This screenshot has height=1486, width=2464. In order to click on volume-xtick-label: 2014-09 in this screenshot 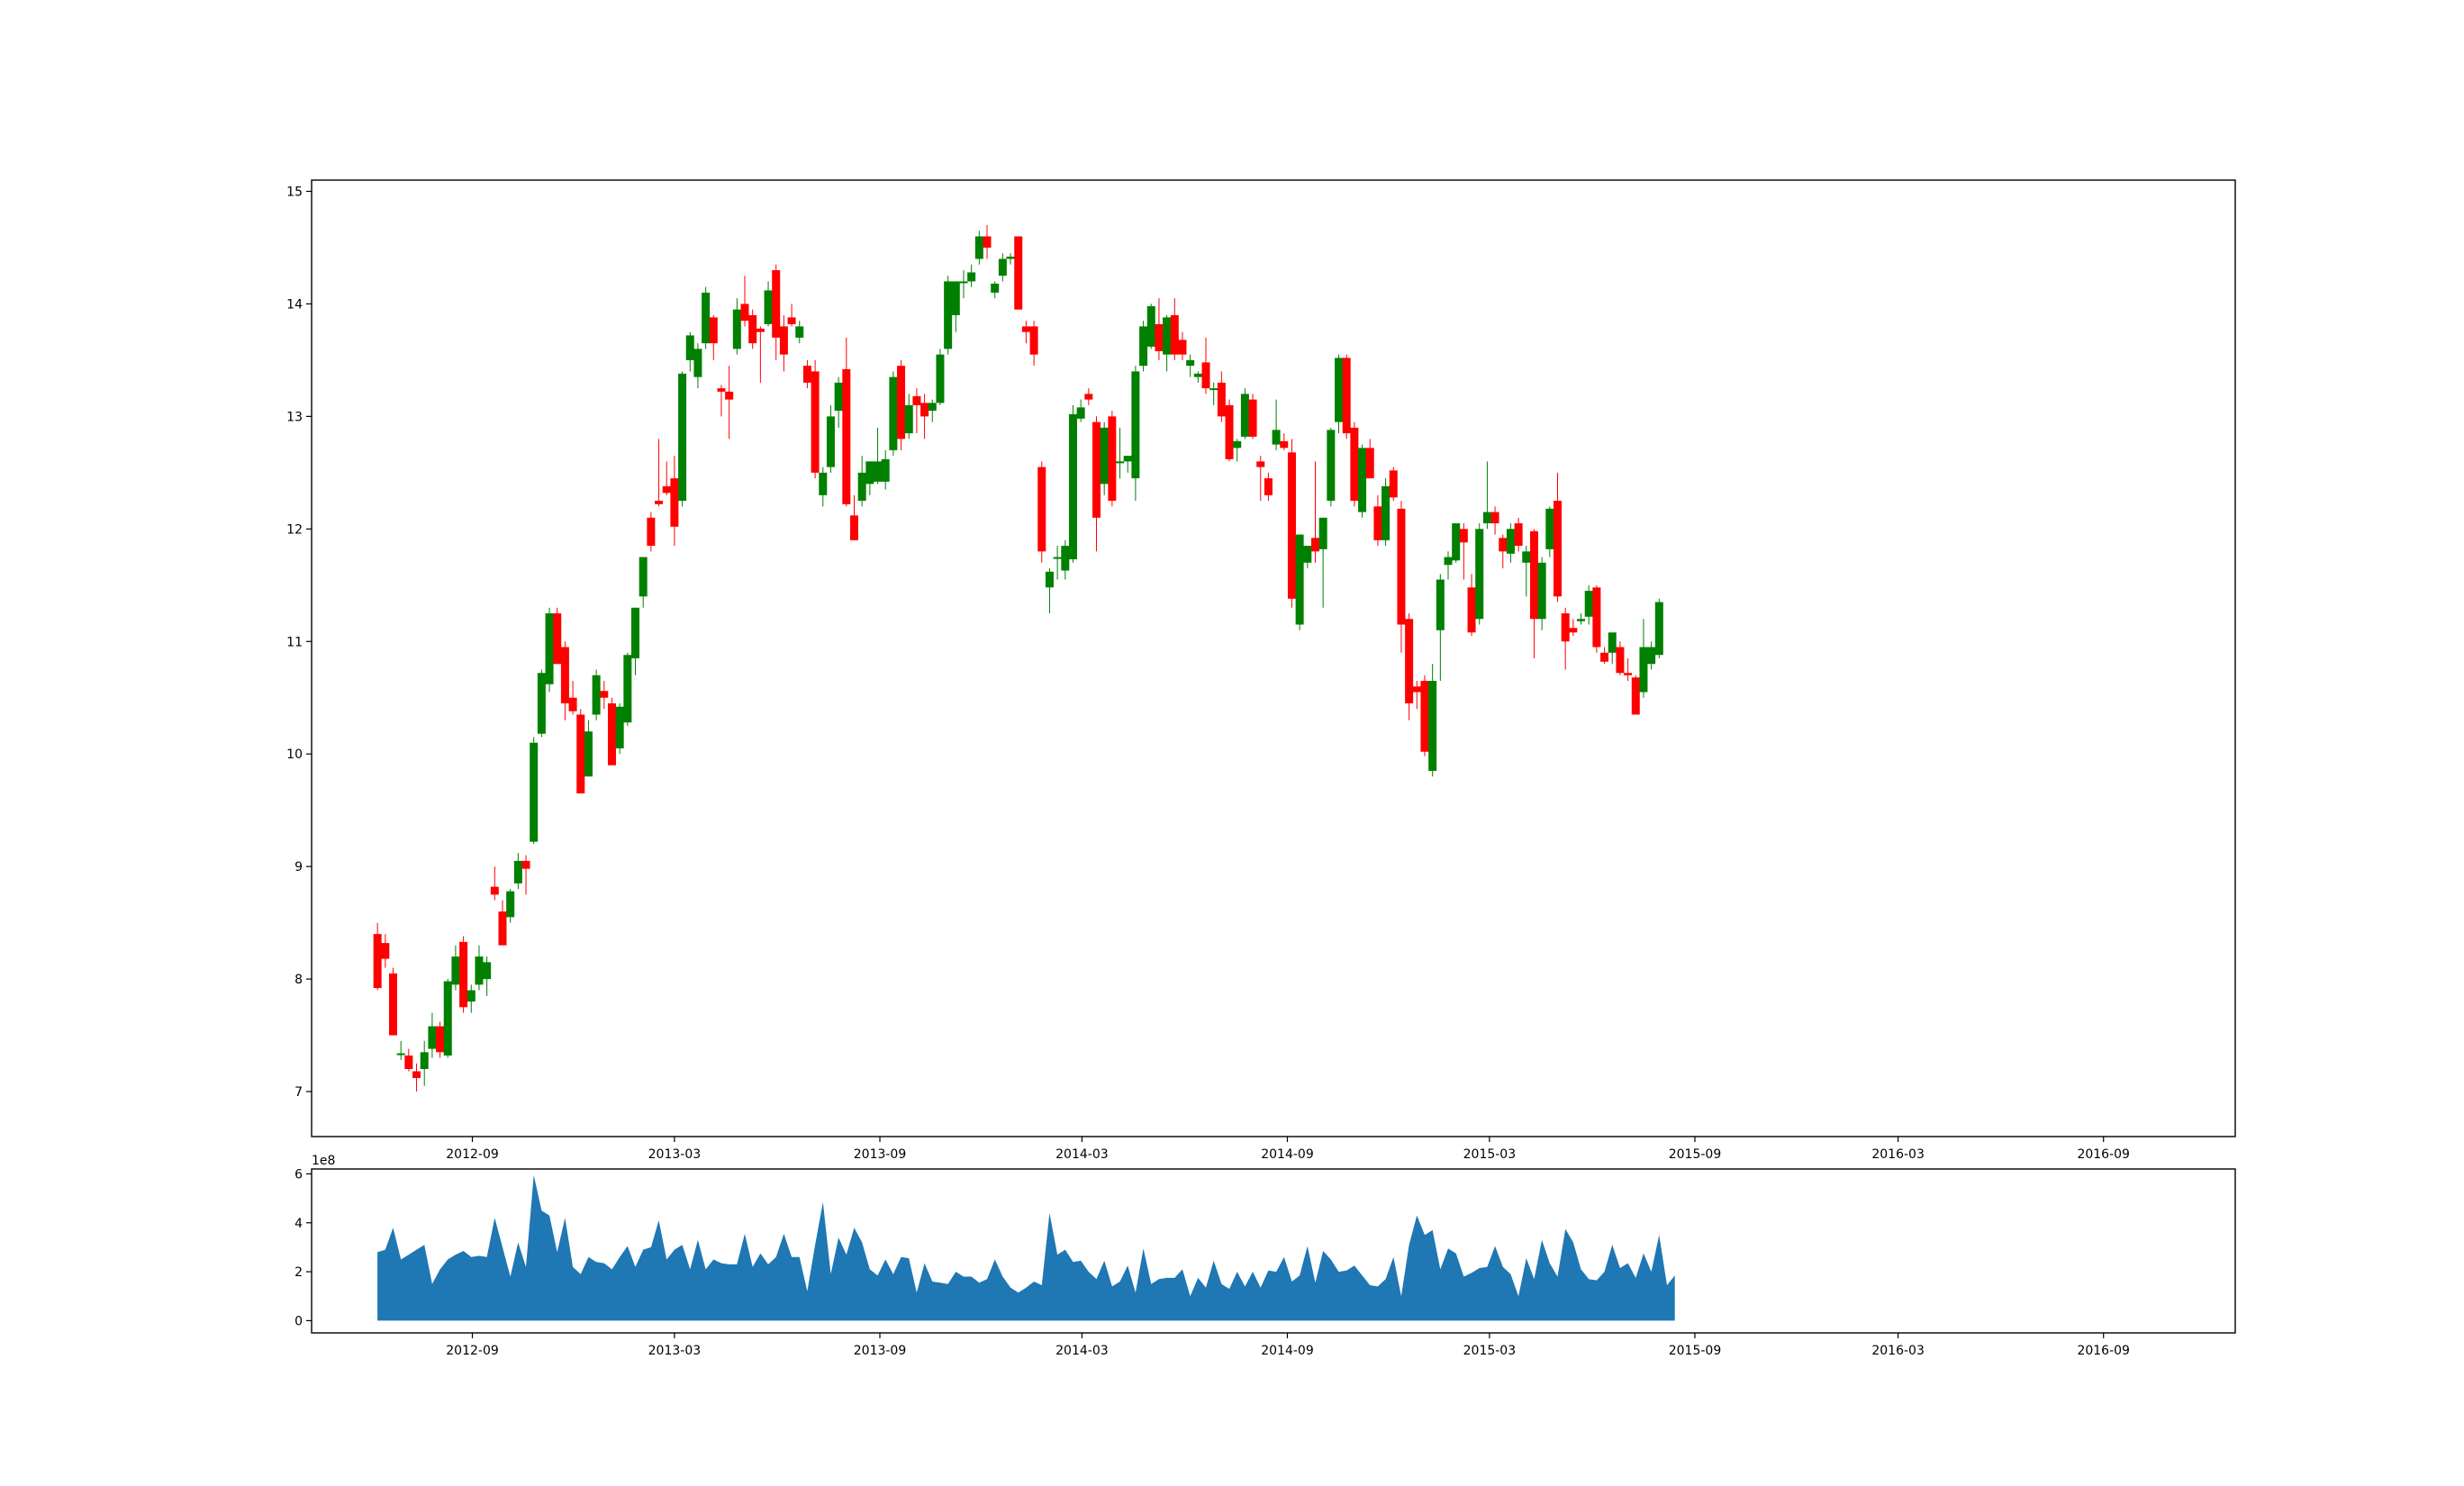, I will do `click(1287, 1351)`.